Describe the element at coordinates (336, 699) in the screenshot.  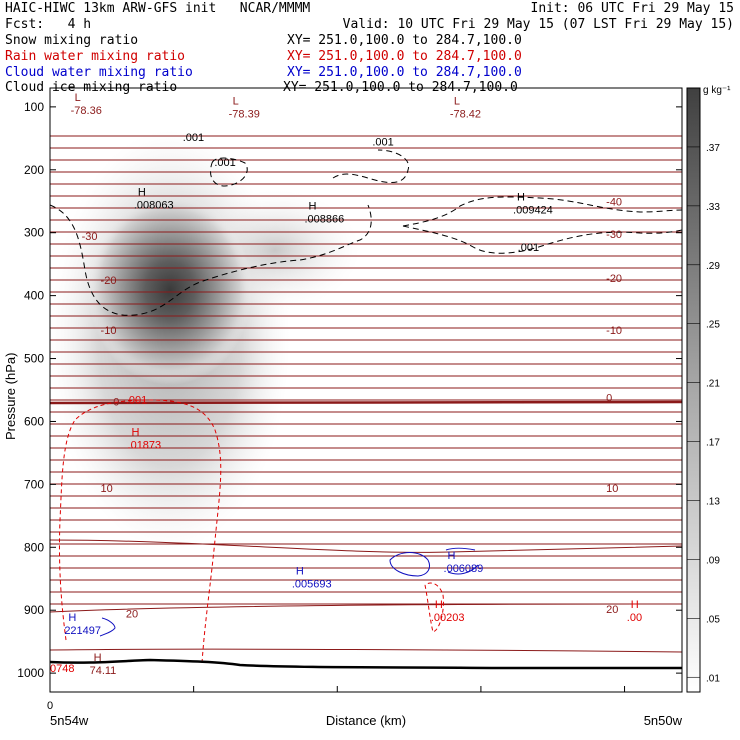
I see `x-axis-ticks: 0` at that location.